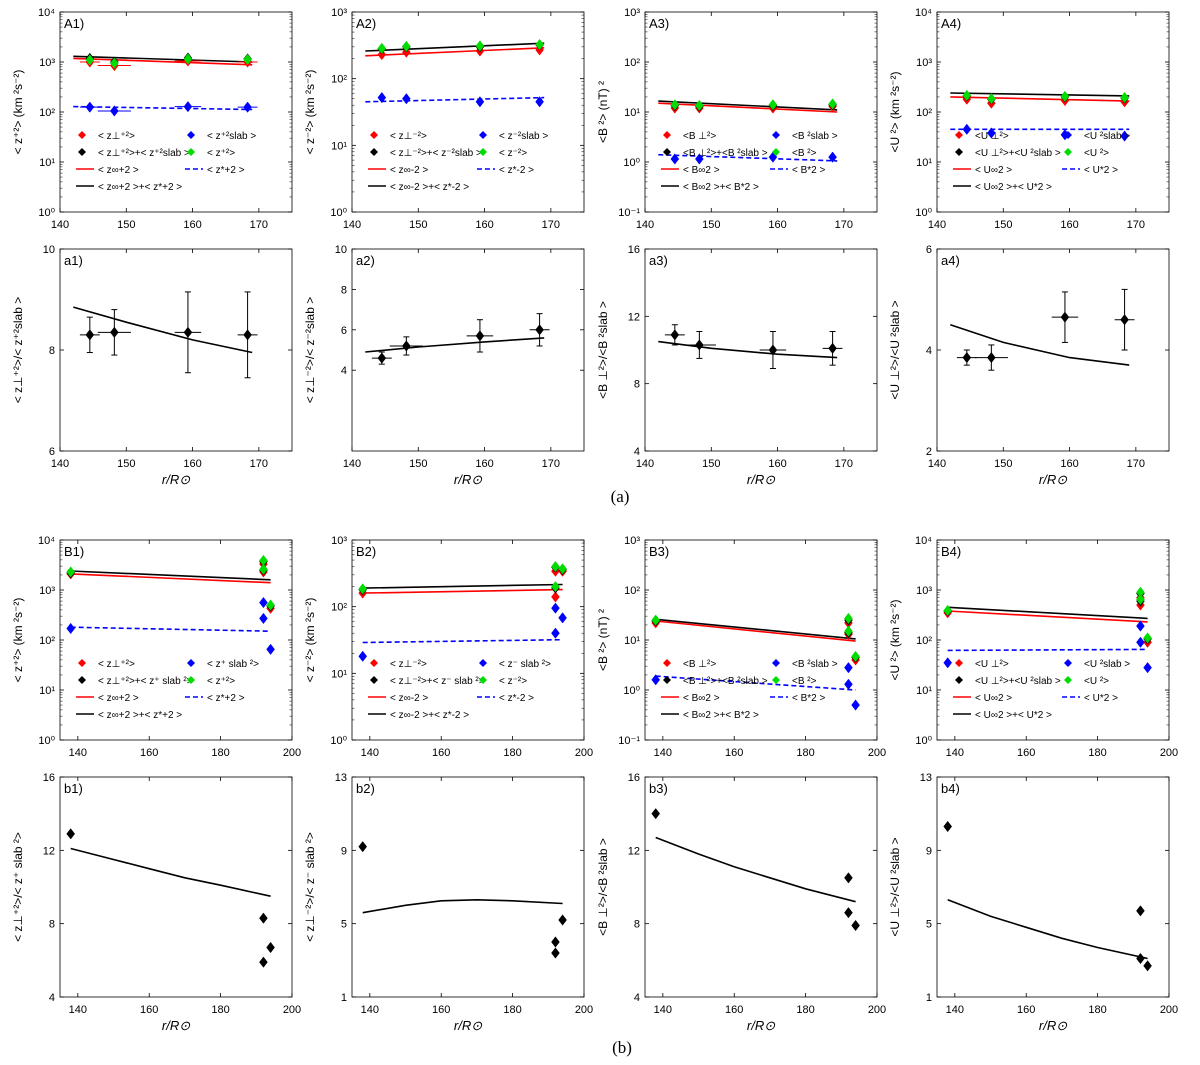 Image resolution: width=1200 pixels, height=1065 pixels. What do you see at coordinates (344, 851) in the screenshot?
I see `y-tick-label: 9` at bounding box center [344, 851].